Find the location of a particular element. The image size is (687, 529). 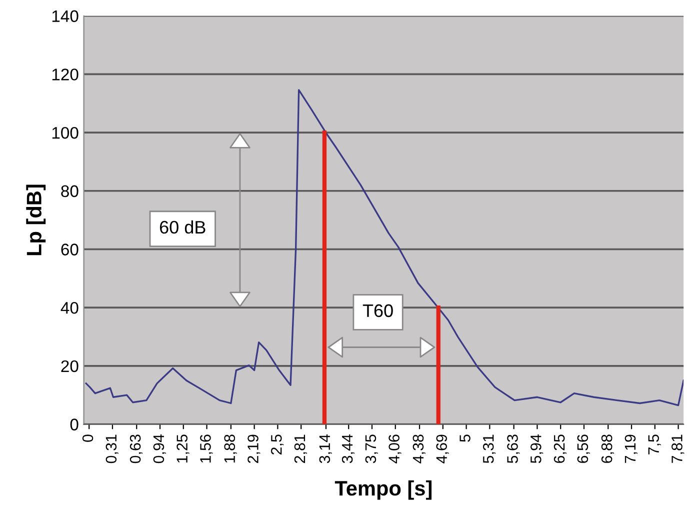

x-axis-title: Tempo [s] is located at coordinates (383, 490).